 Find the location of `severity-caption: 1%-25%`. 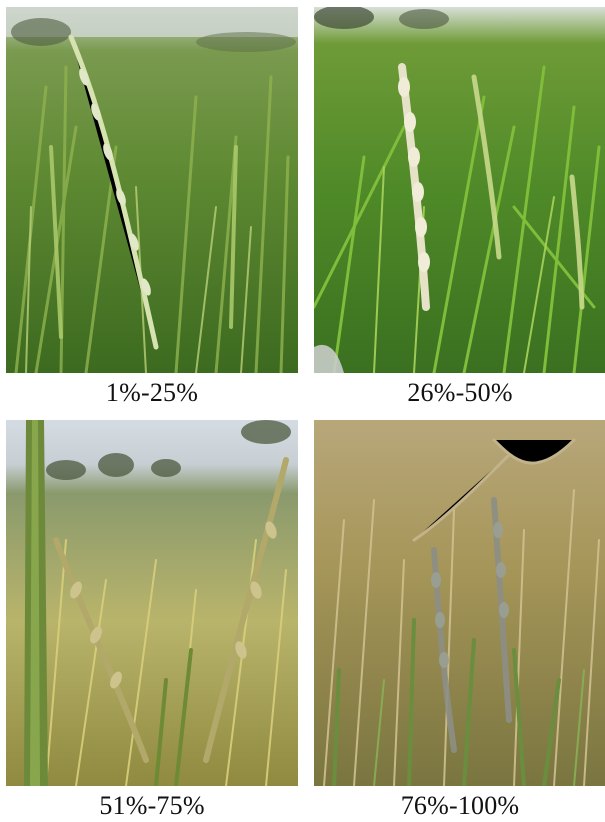

severity-caption: 1%-25% is located at coordinates (152, 392).